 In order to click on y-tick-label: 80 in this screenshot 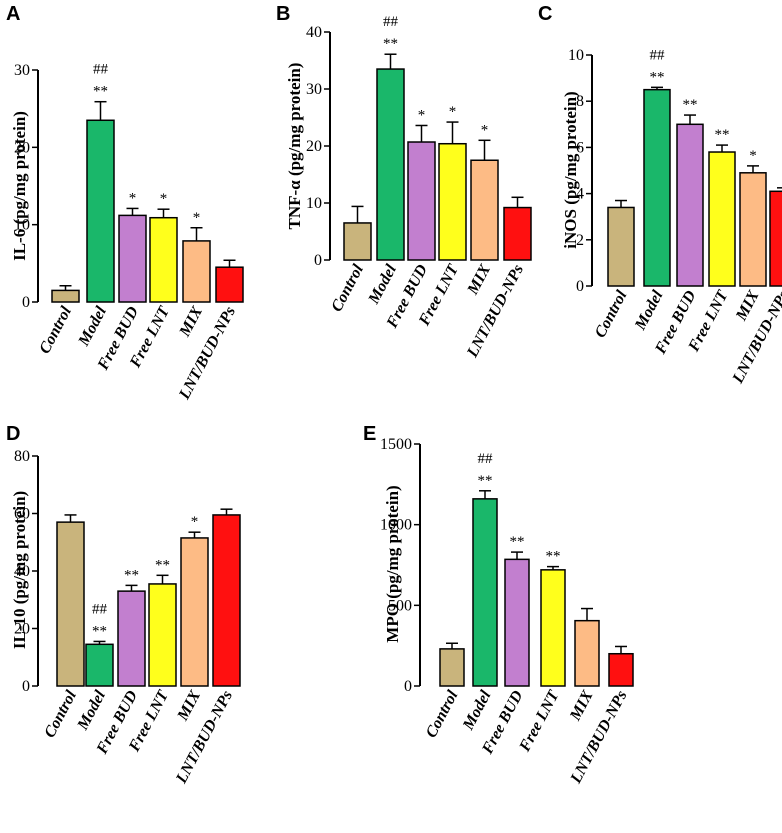, I will do `click(22, 456)`.